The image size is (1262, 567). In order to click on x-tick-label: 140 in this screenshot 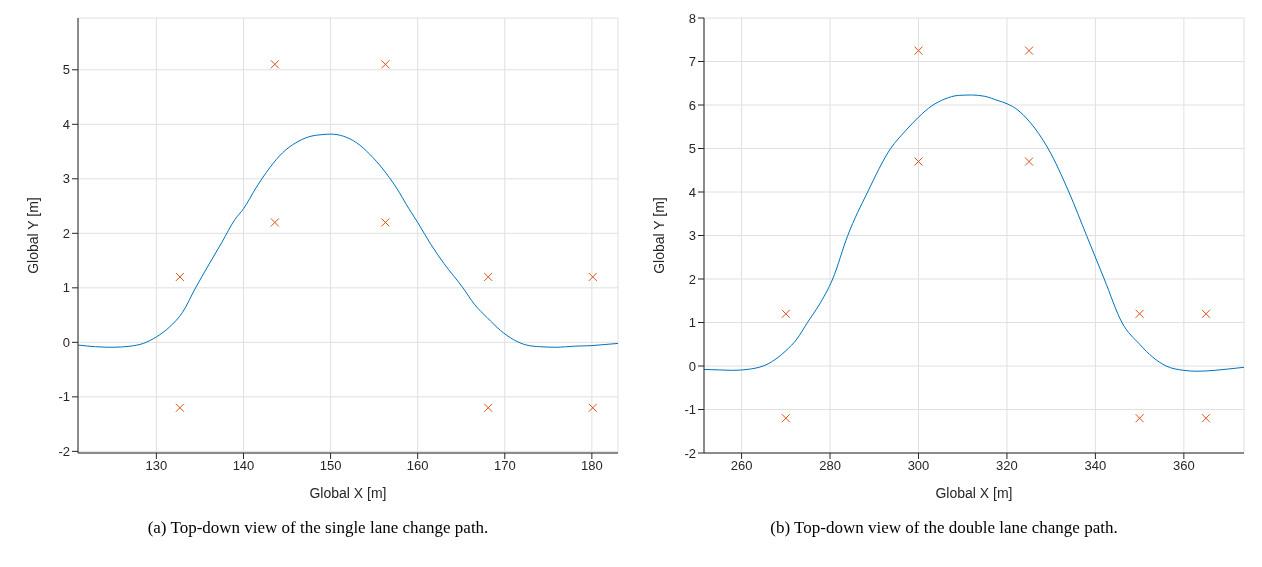, I will do `click(243, 466)`.